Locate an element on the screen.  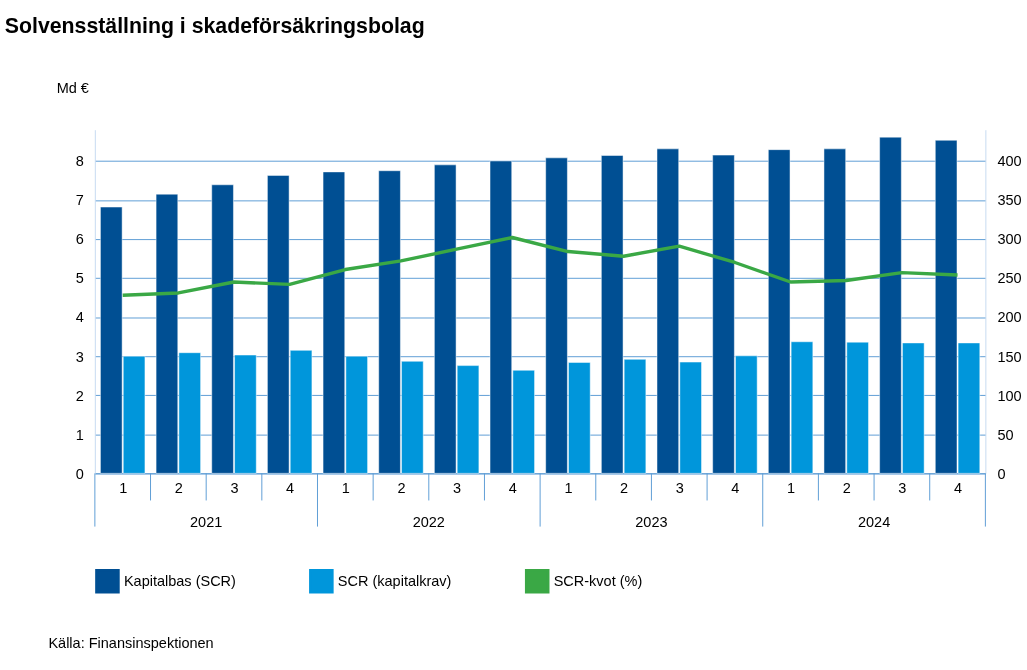
y2-tick-label: 0 is located at coordinates (1001, 473).